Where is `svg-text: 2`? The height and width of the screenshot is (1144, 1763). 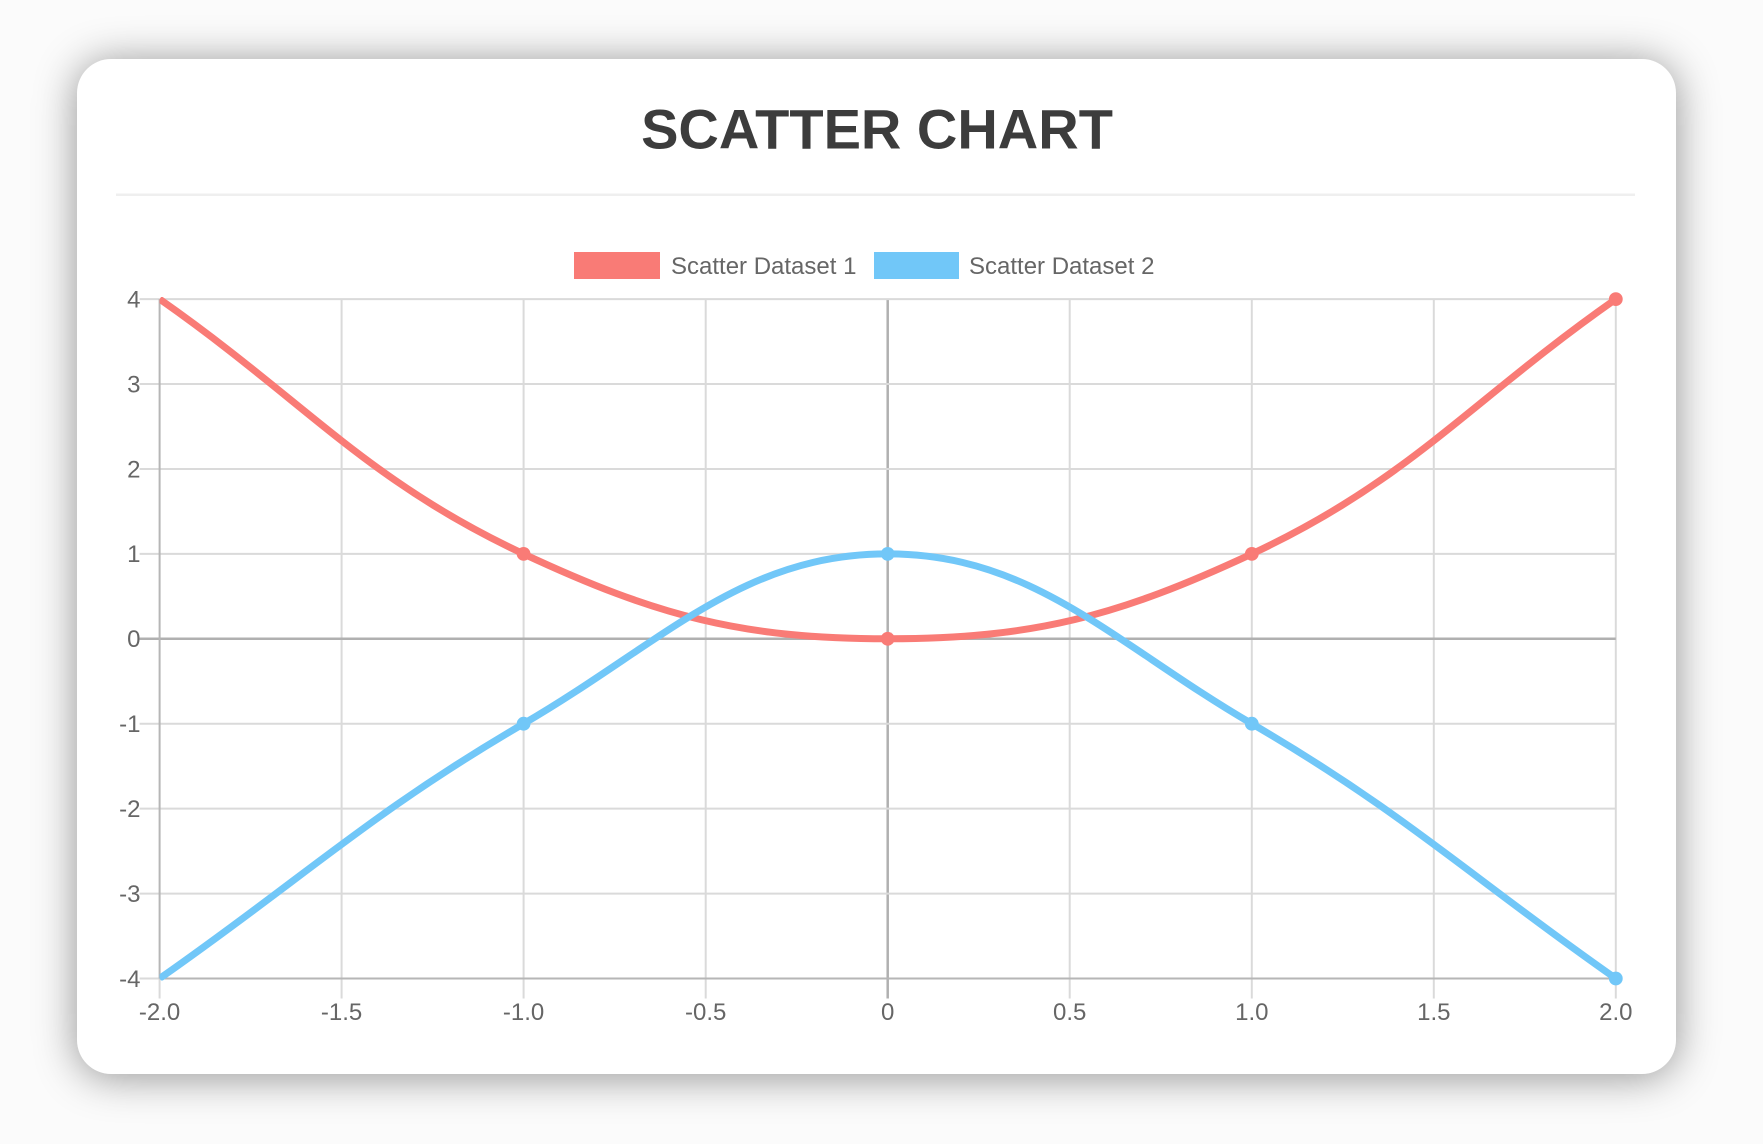 svg-text: 2 is located at coordinates (133, 469).